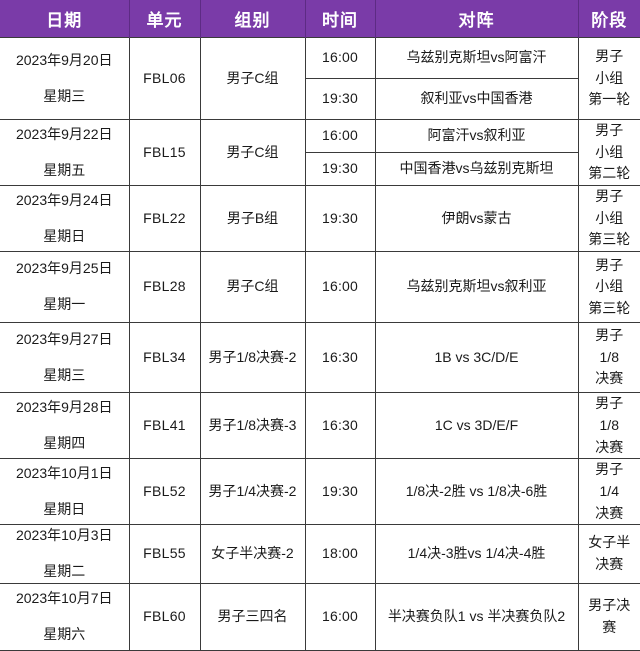  What do you see at coordinates (253, 19) in the screenshot?
I see `column-header-group: 组别` at bounding box center [253, 19].